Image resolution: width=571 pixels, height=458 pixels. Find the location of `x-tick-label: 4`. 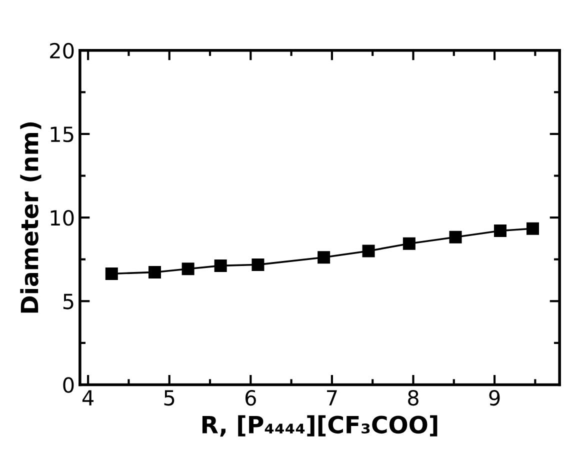

x-tick-label: 4 is located at coordinates (88, 398).